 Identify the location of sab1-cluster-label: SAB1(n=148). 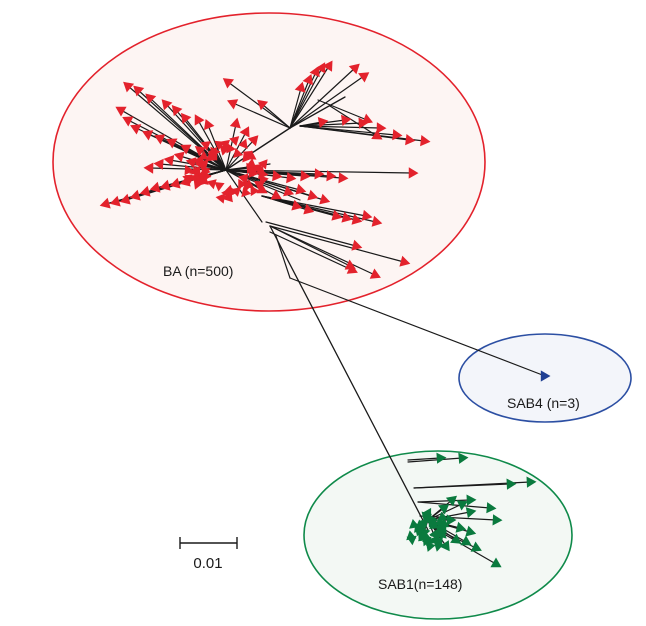
(420, 584).